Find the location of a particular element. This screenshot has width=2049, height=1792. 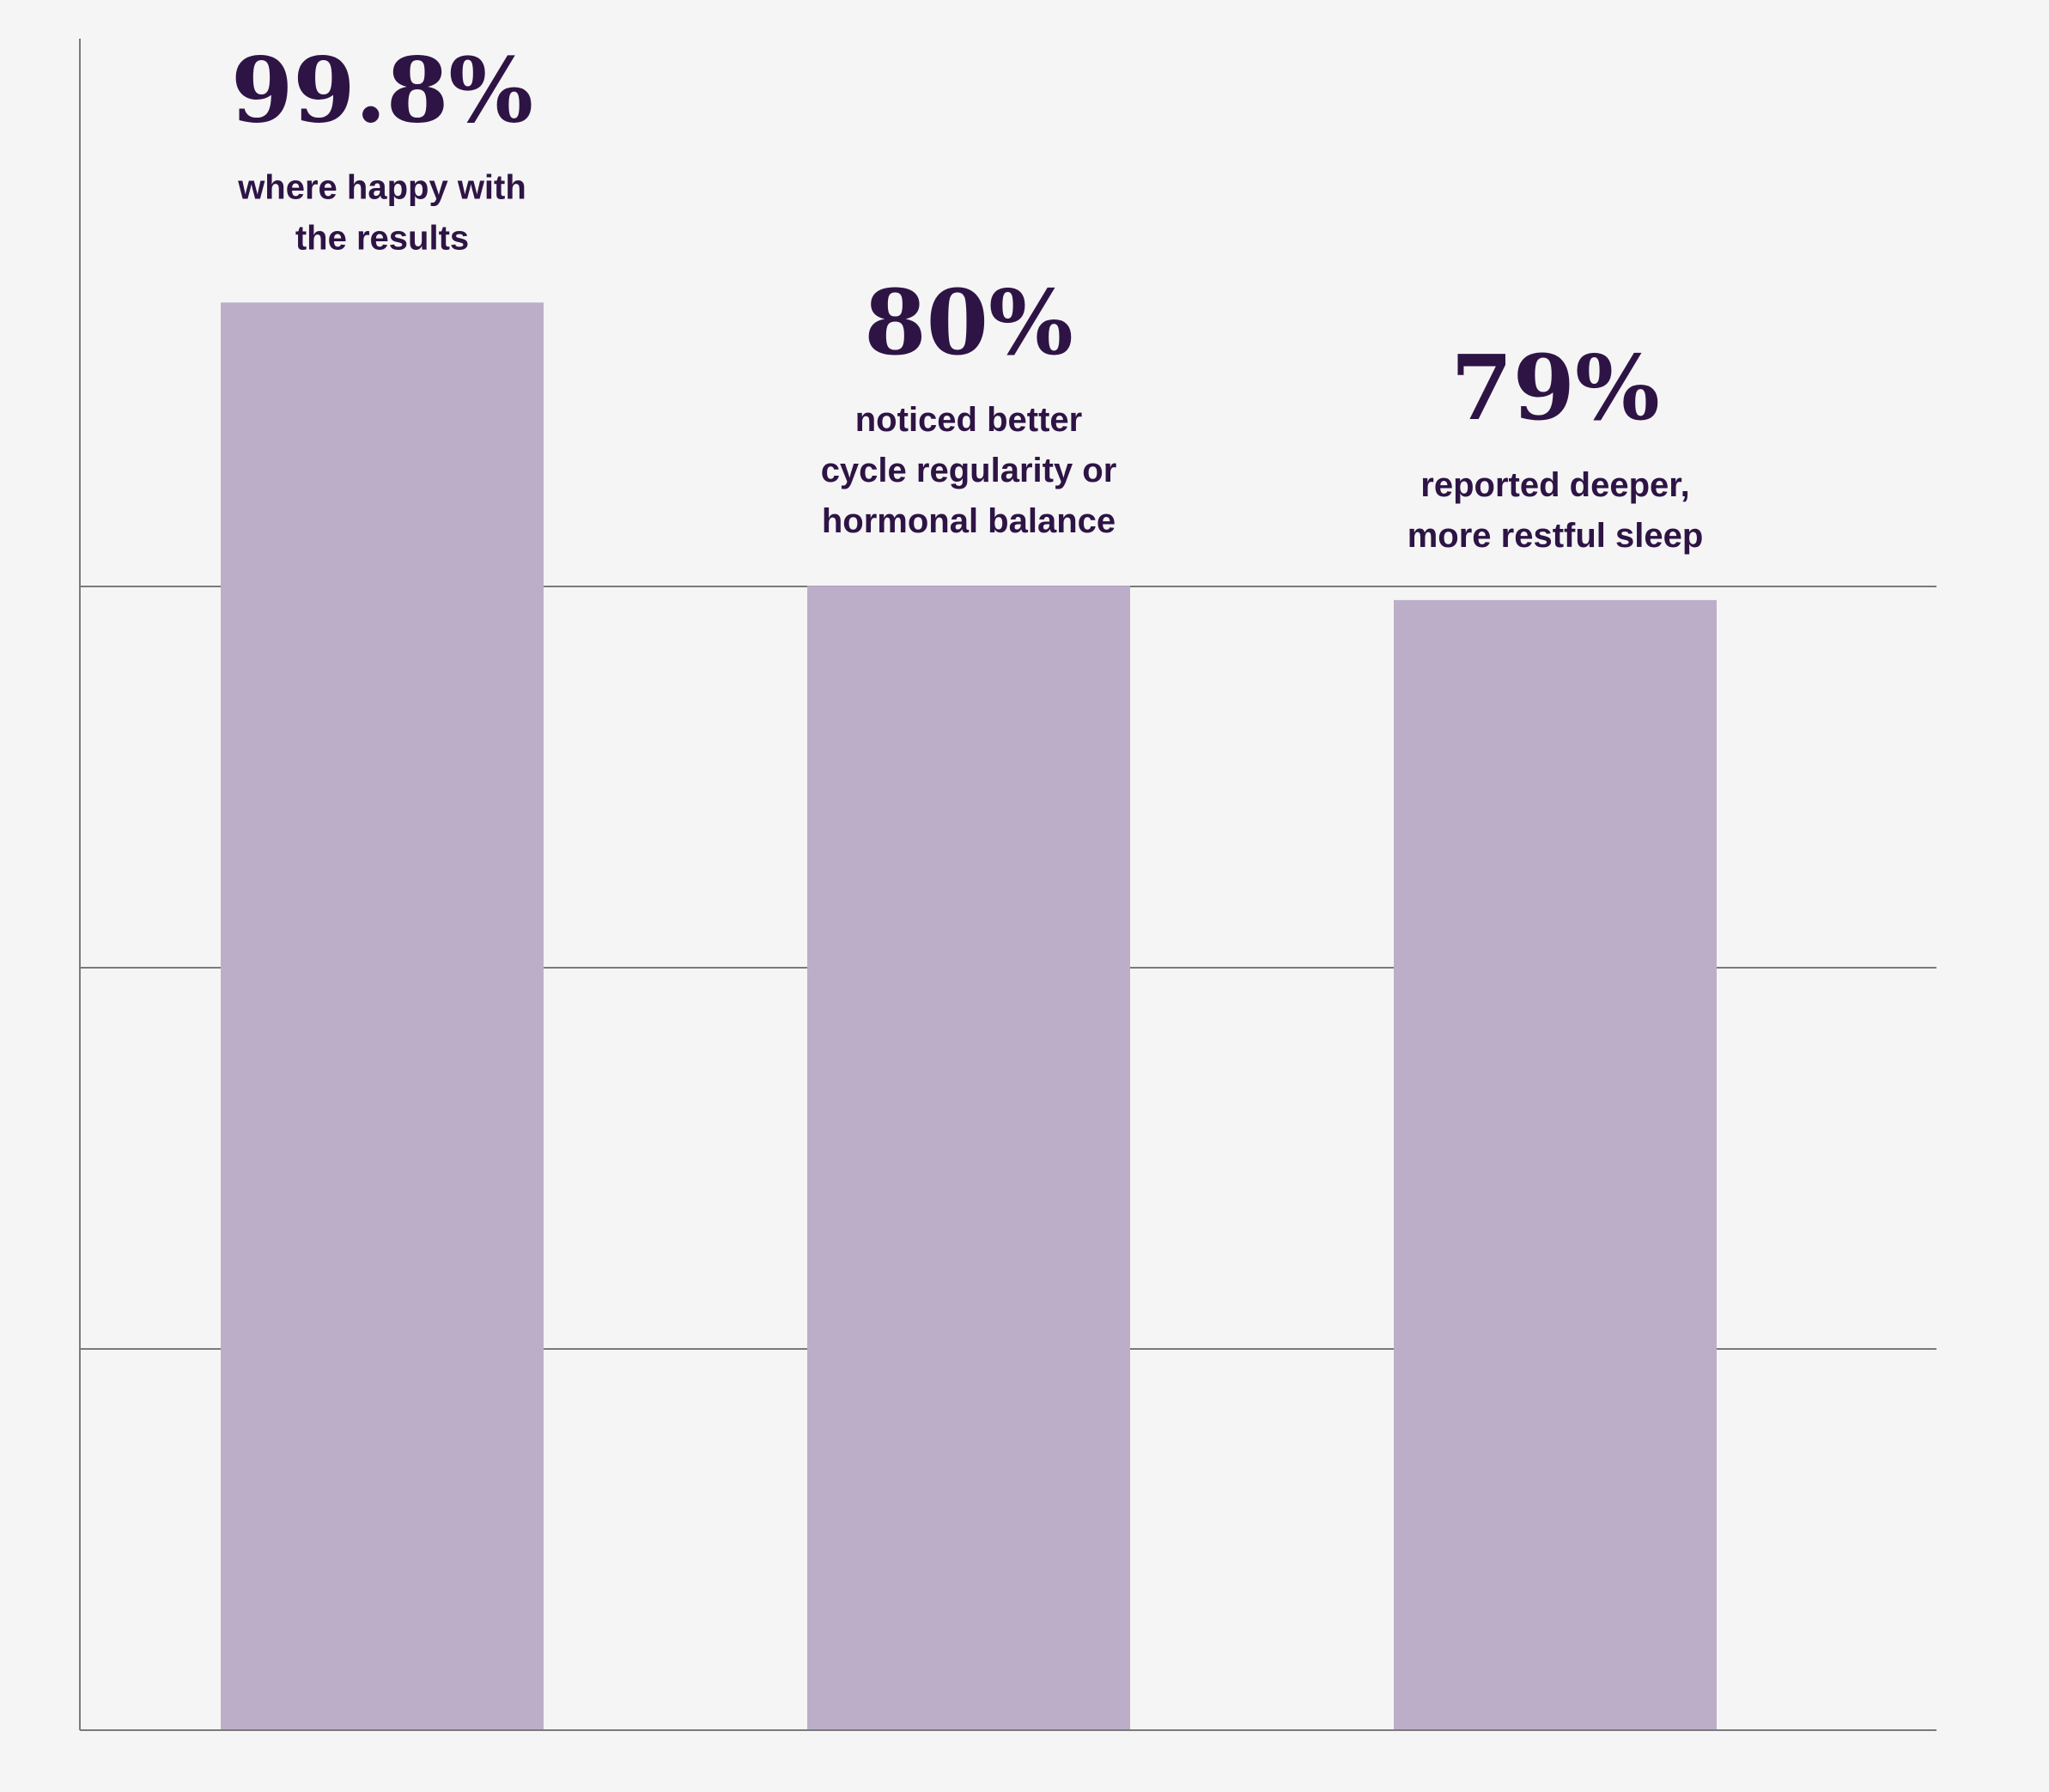

bar-description-line: the results is located at coordinates (382, 238).